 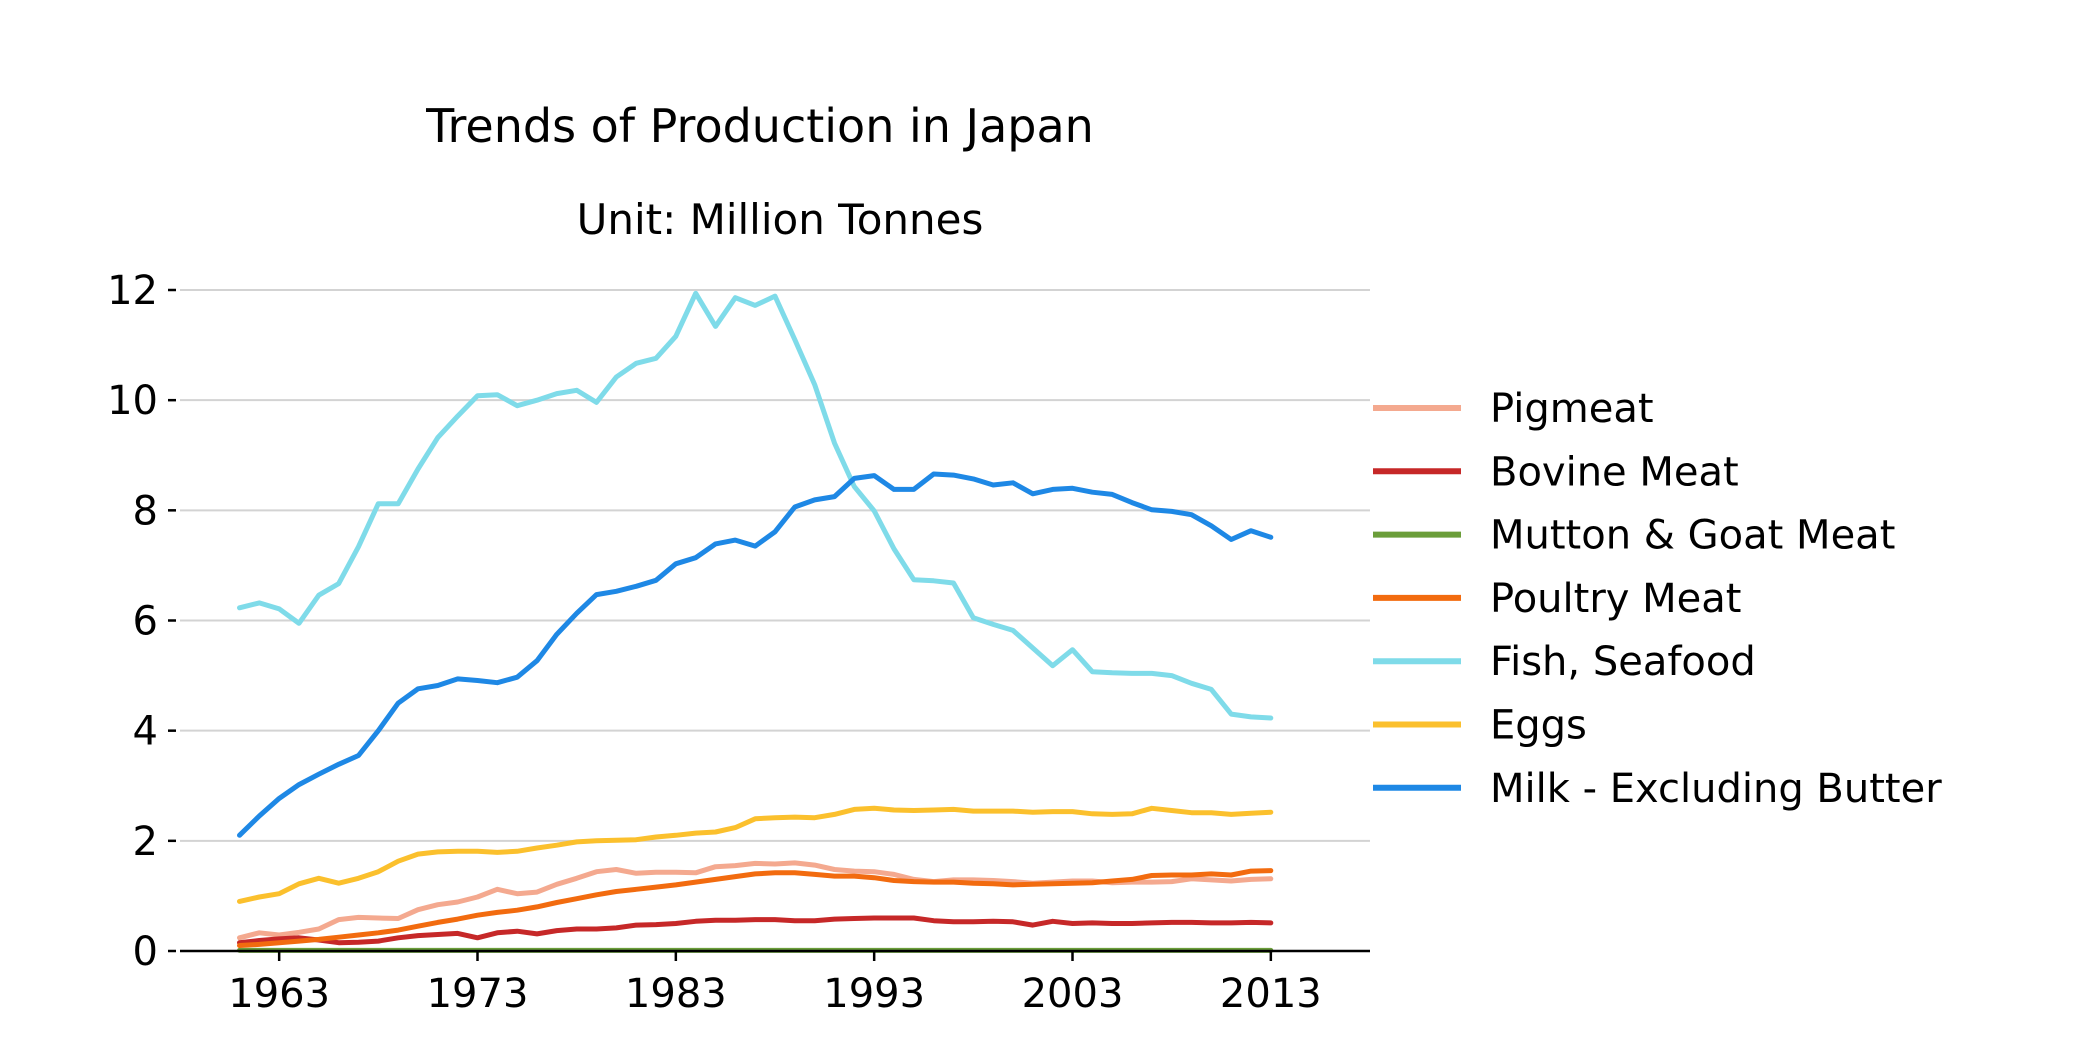 I want to click on chart-subtitle: Unit: Million Tonnes, so click(x=780, y=219).